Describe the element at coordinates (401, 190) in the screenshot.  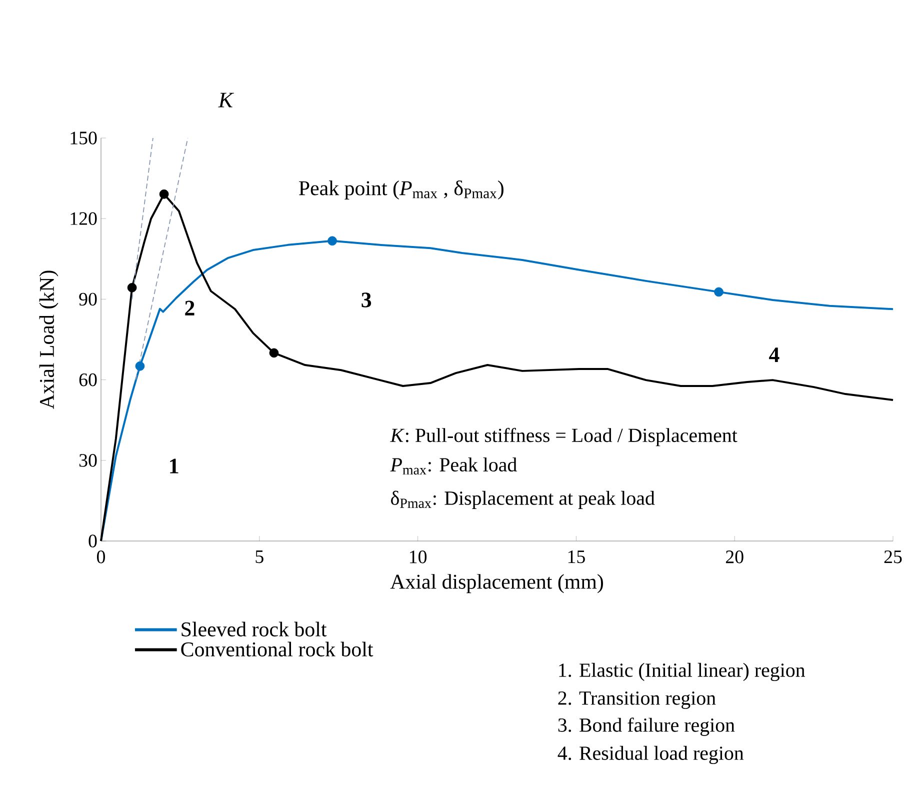
I see `annotation: Peak point (P$_{max}$ , δ$_{Pmax}$)` at that location.